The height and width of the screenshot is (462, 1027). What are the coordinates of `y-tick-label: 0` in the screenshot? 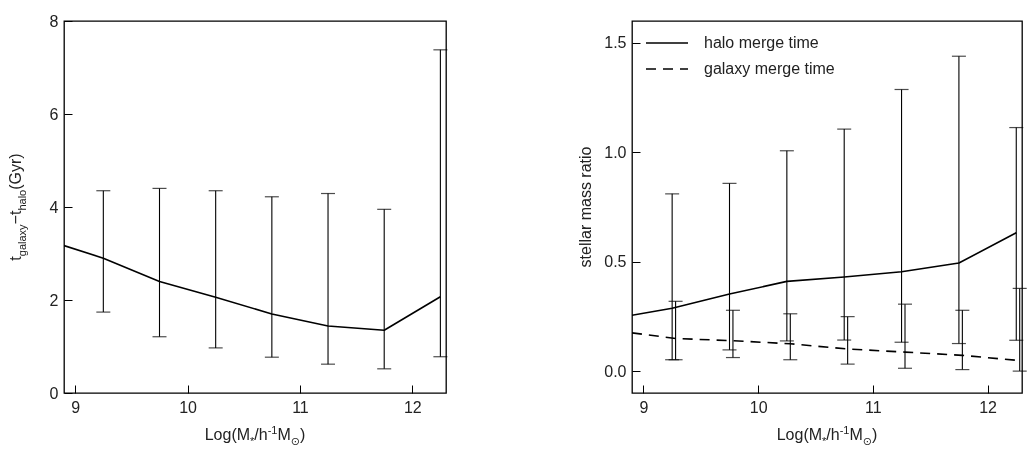 It's located at (54, 393).